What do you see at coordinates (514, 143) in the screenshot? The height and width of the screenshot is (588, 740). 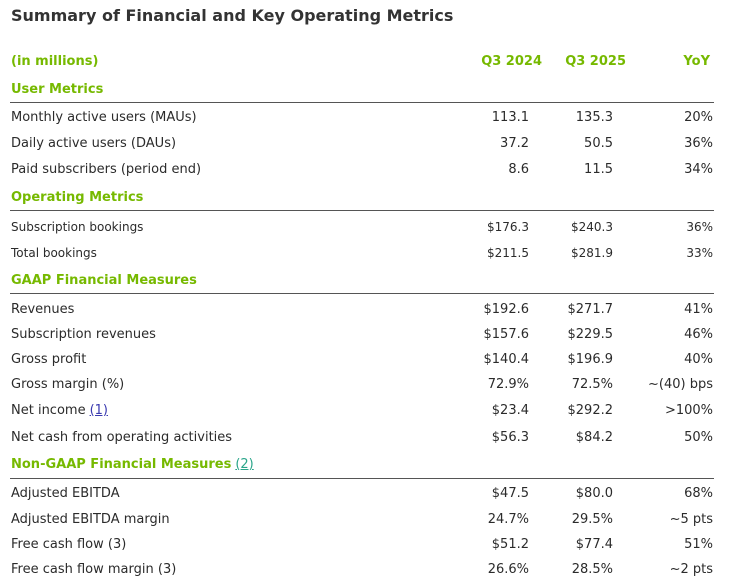 I see `value-q3-2024: 37.2` at bounding box center [514, 143].